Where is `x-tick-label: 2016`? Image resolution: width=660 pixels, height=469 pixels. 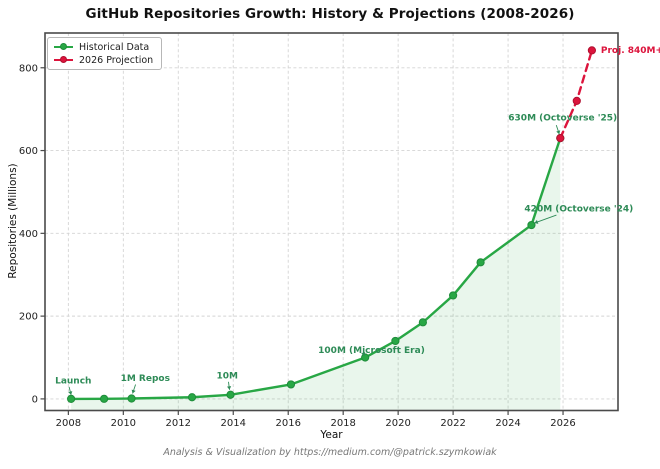
x-tick-label: 2016 is located at coordinates (287, 423).